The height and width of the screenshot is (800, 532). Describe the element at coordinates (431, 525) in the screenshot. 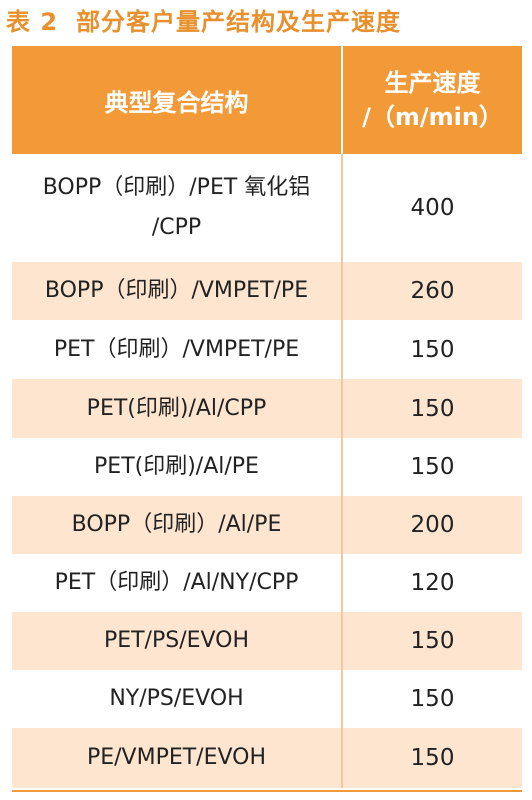

I see `cell-speed: 200` at that location.